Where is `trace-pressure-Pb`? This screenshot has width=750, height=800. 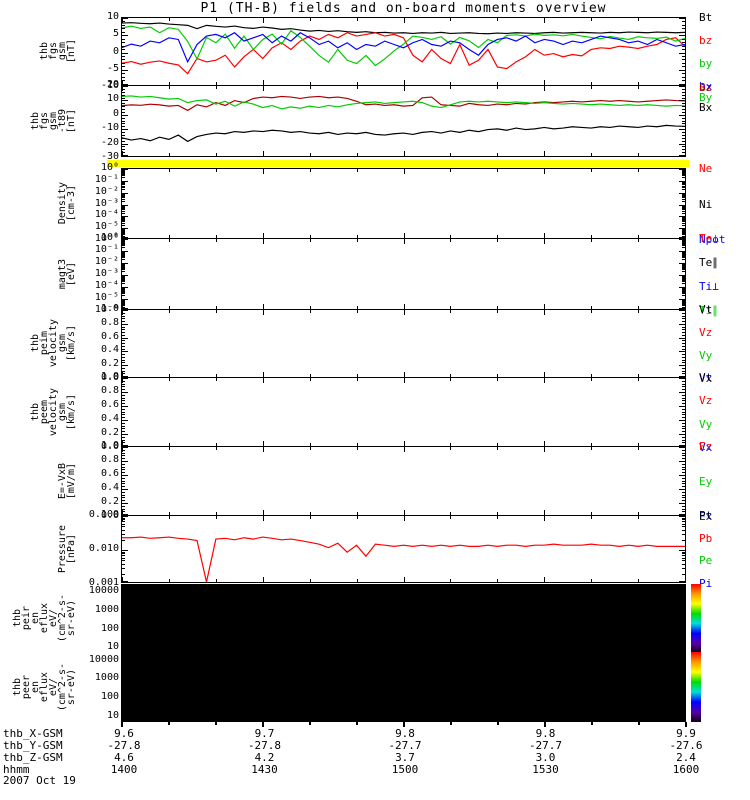
trace-pressure-Pb is located at coordinates (403, 559).